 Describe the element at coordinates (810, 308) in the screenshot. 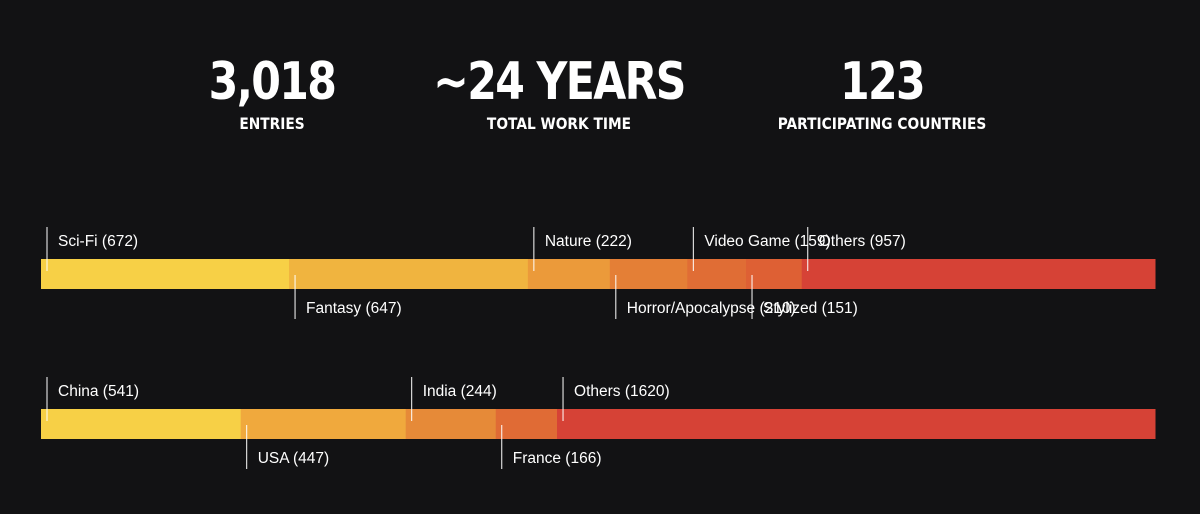

I see `segment-label-stylized: Stylized (151)` at that location.